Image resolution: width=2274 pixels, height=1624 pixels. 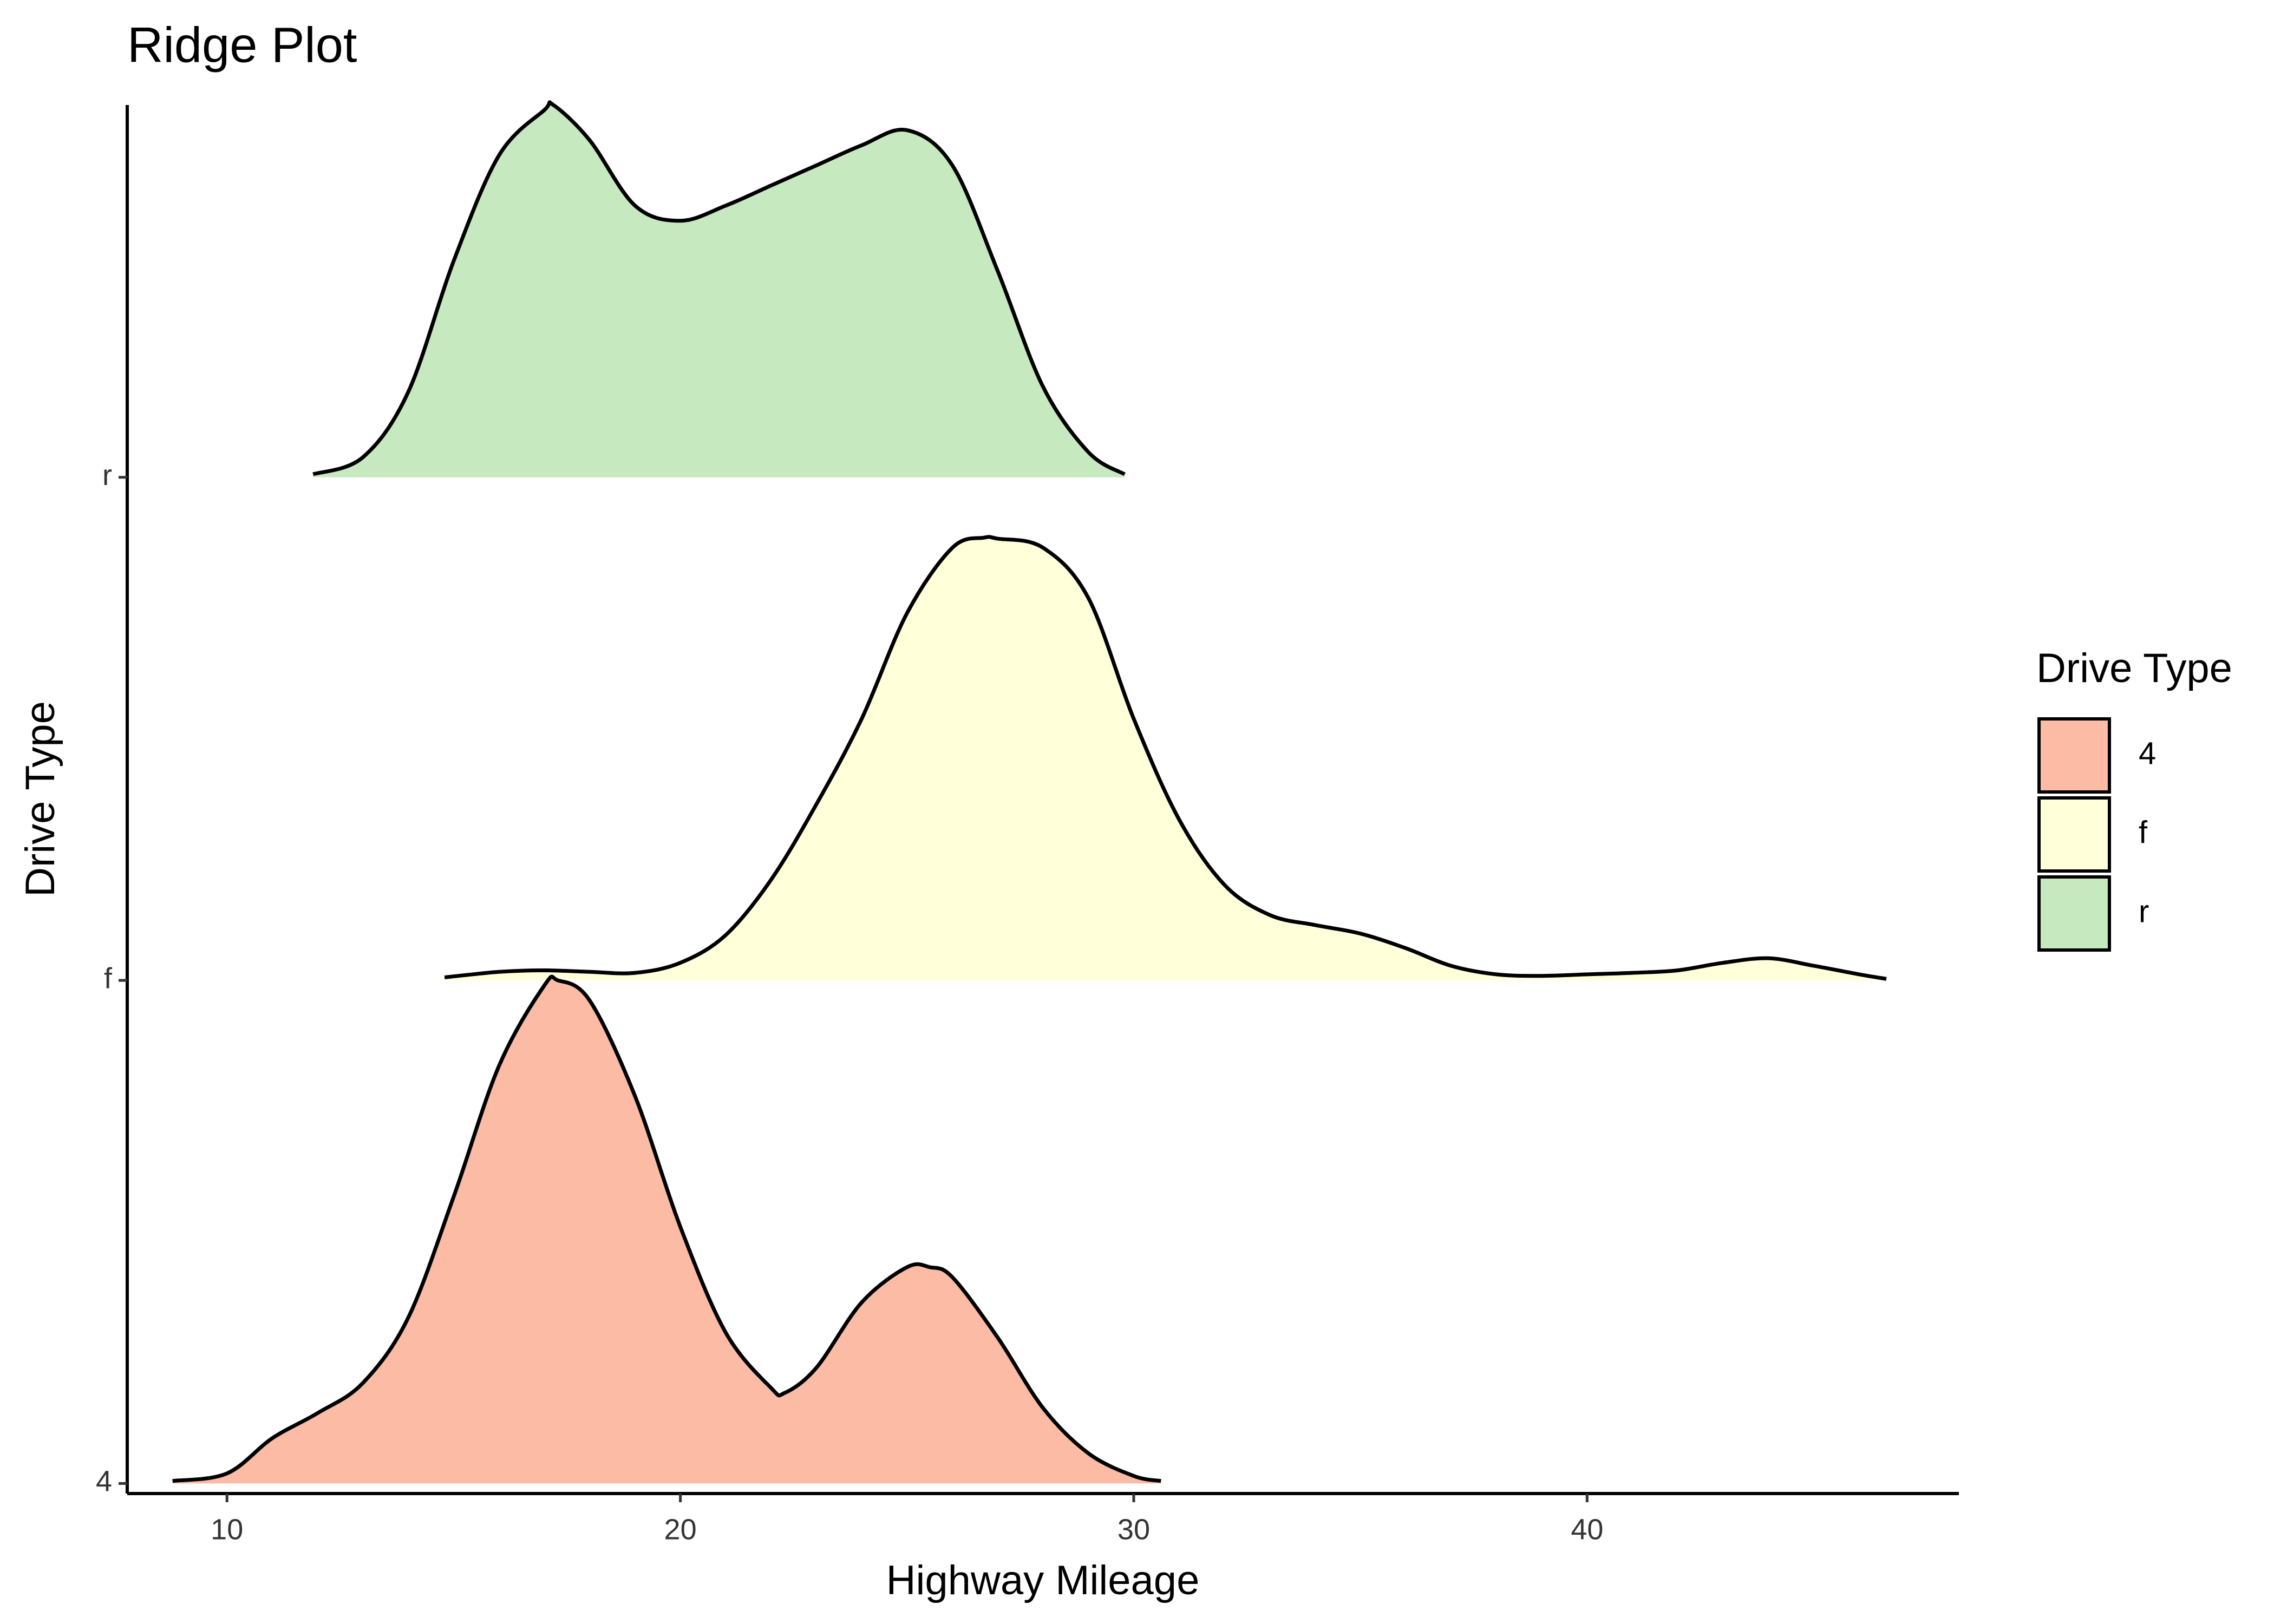 I want to click on x-tick-label: 20, so click(x=681, y=1529).